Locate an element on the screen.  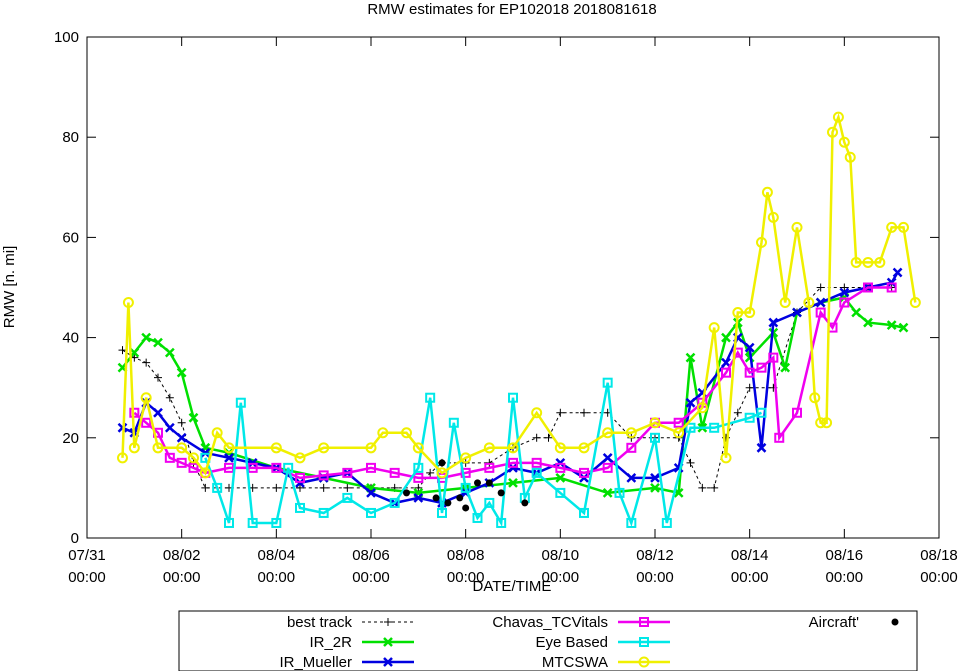
legend-item-chavas-tcvitals: Chavas_TCVitals is located at coordinates (581, 622).